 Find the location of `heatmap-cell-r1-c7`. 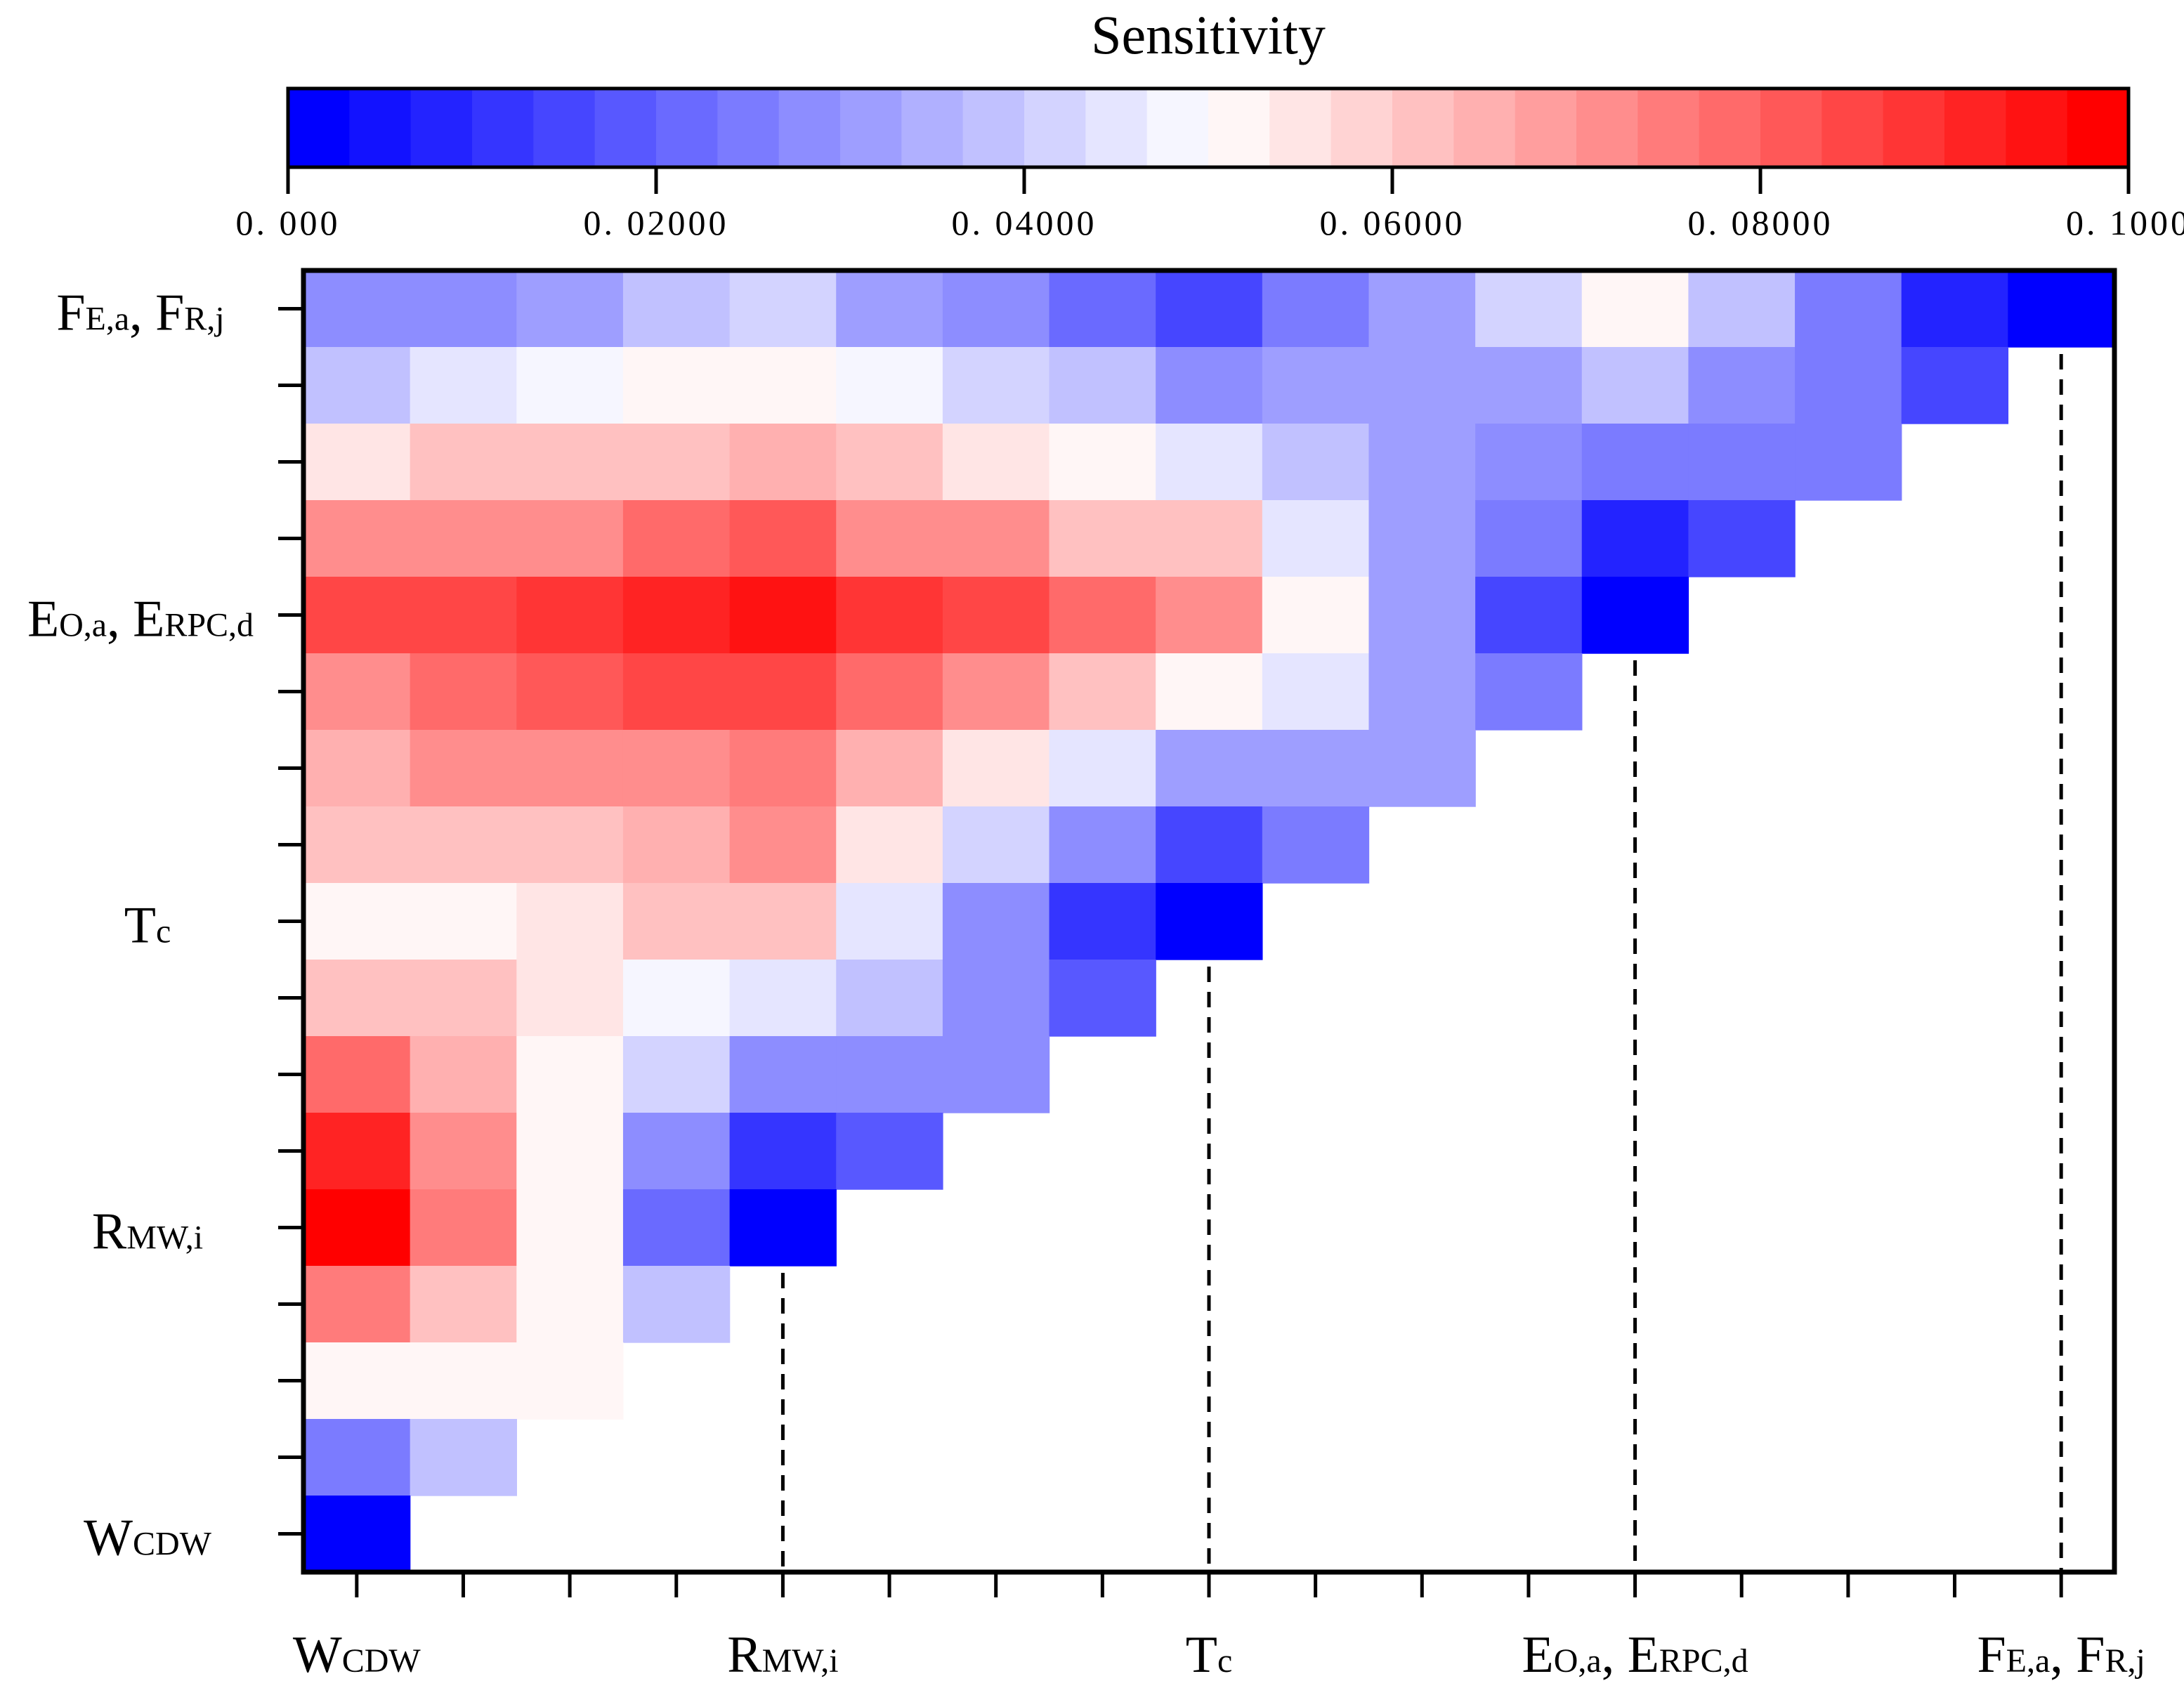

heatmap-cell-r1-c7 is located at coordinates (1102, 385).